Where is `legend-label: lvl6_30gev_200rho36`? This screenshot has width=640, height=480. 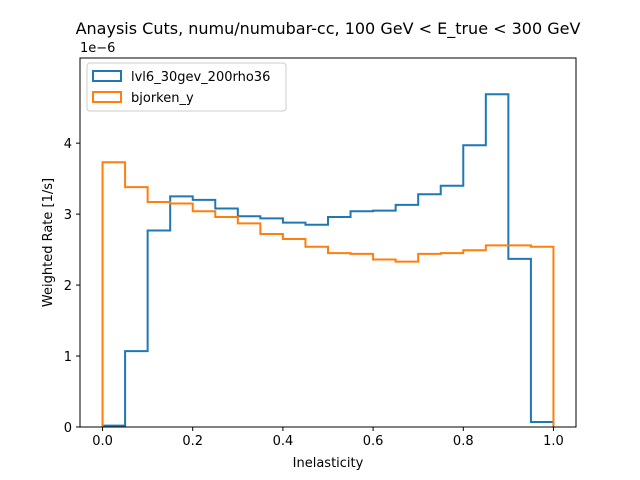
legend-label: lvl6_30gev_200rho36 is located at coordinates (200, 77).